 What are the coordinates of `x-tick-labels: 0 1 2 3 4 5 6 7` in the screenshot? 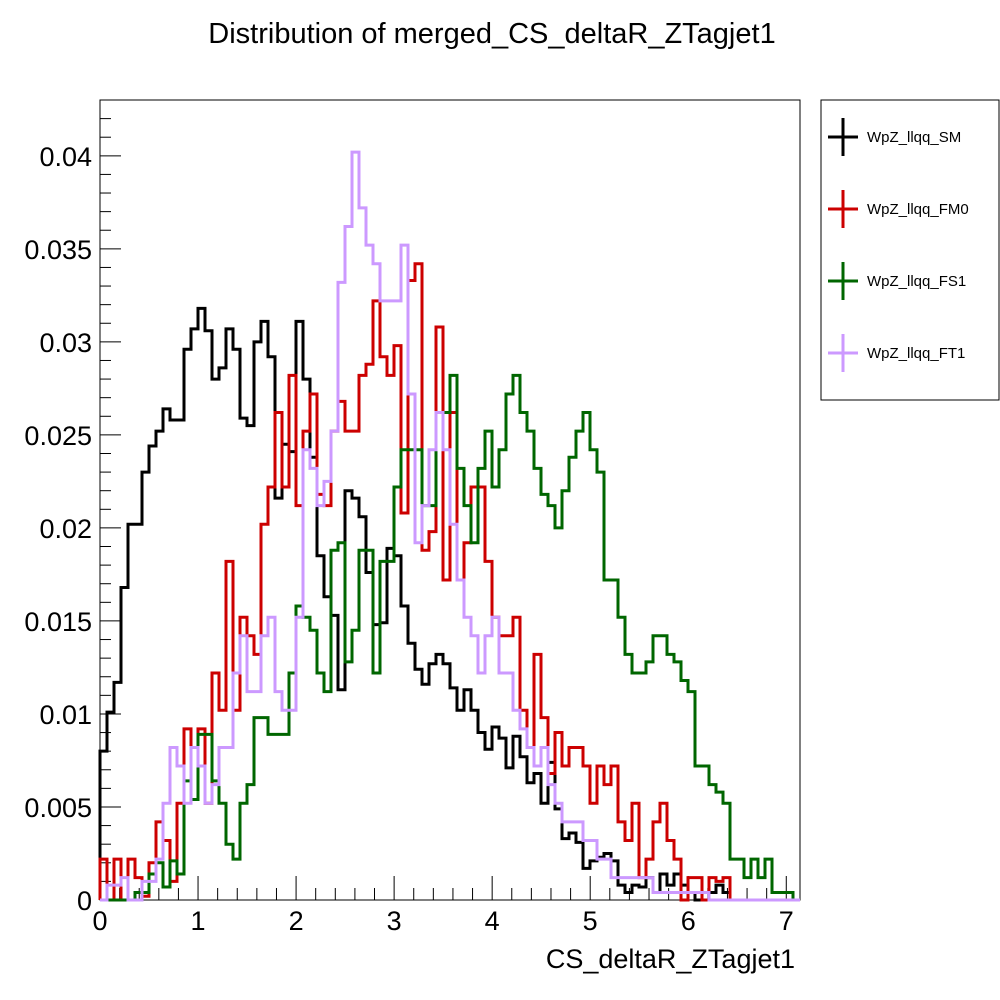 It's located at (442, 921).